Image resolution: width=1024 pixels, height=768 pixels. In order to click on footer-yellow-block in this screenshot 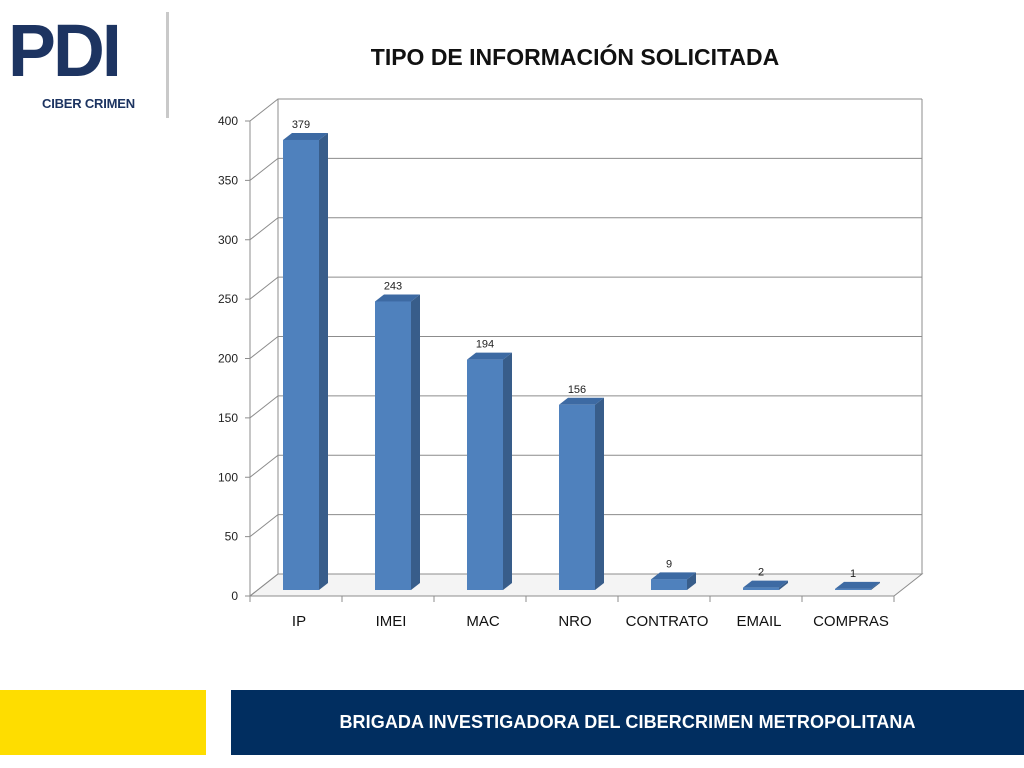, I will do `click(103, 722)`.